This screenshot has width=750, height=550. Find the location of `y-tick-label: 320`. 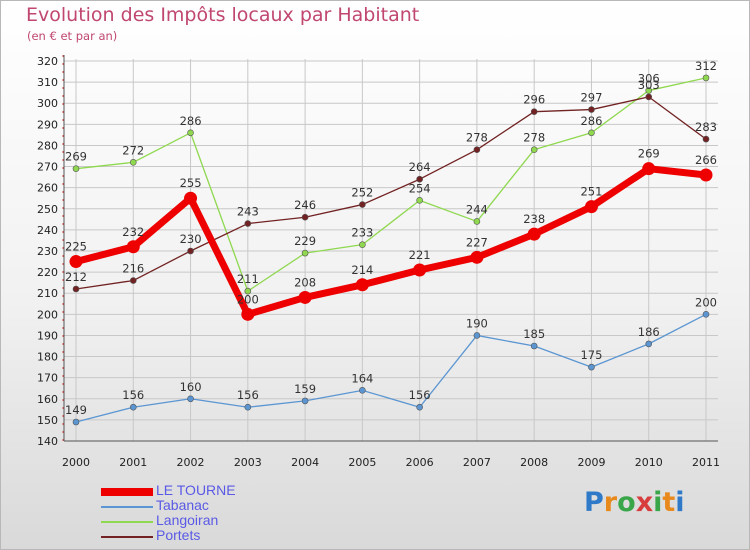

y-tick-label: 320 is located at coordinates (47, 61).